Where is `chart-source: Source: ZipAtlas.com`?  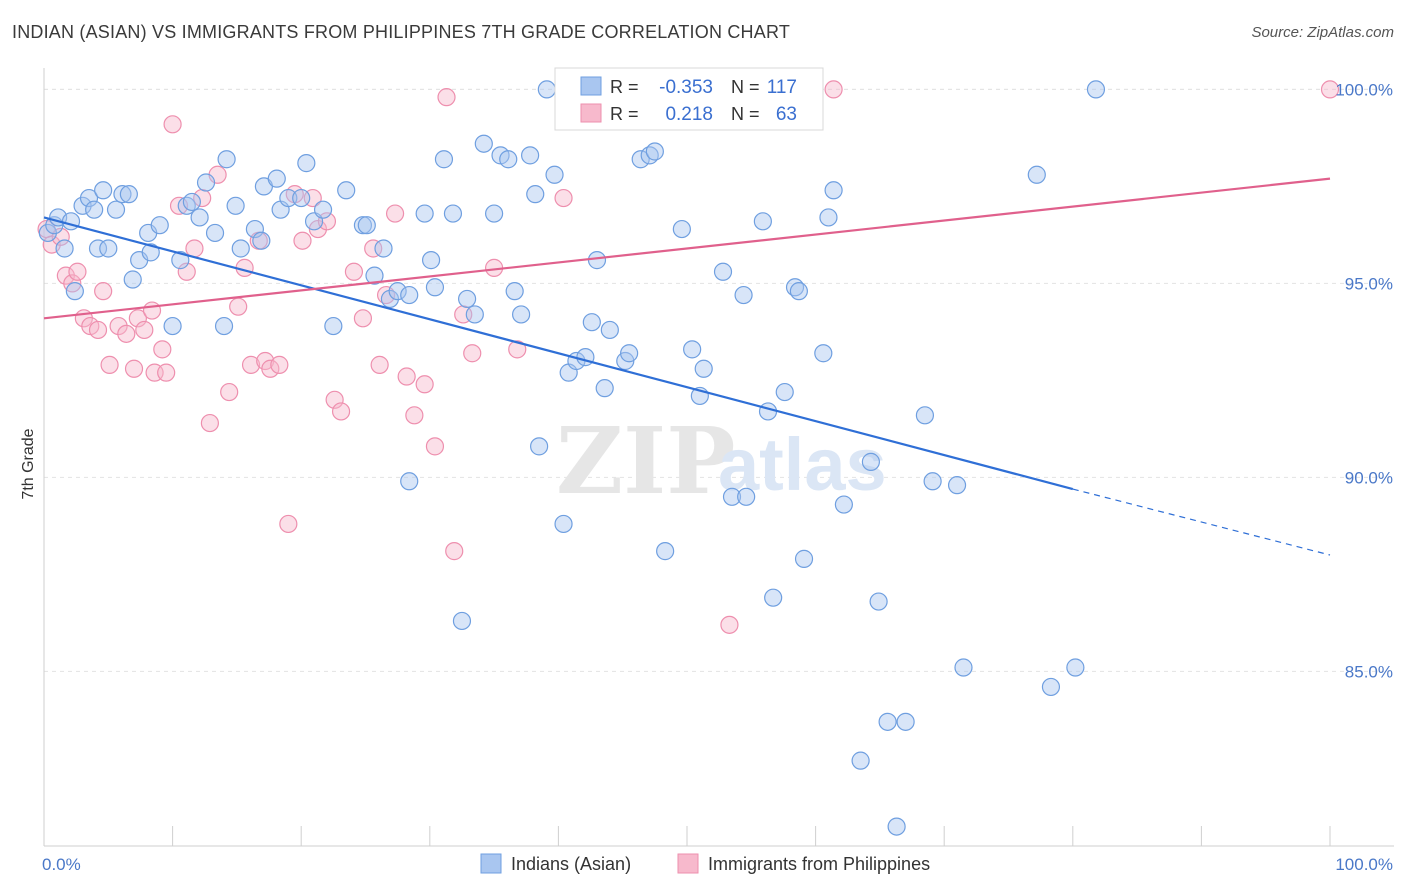
chart-source: Source: ZipAtlas.com is located at coordinates (1322, 32).